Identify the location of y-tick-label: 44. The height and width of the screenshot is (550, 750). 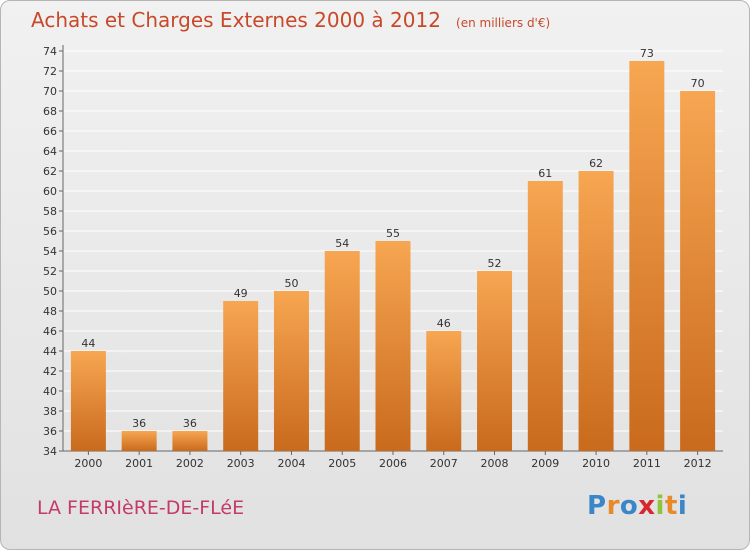
(50, 351).